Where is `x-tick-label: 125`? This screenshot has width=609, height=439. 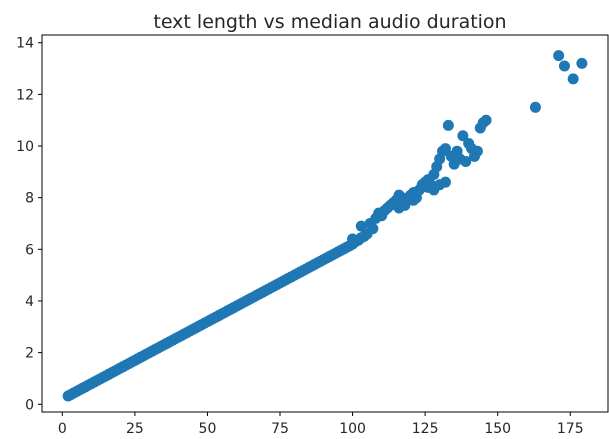 x-tick-label: 125 is located at coordinates (425, 429).